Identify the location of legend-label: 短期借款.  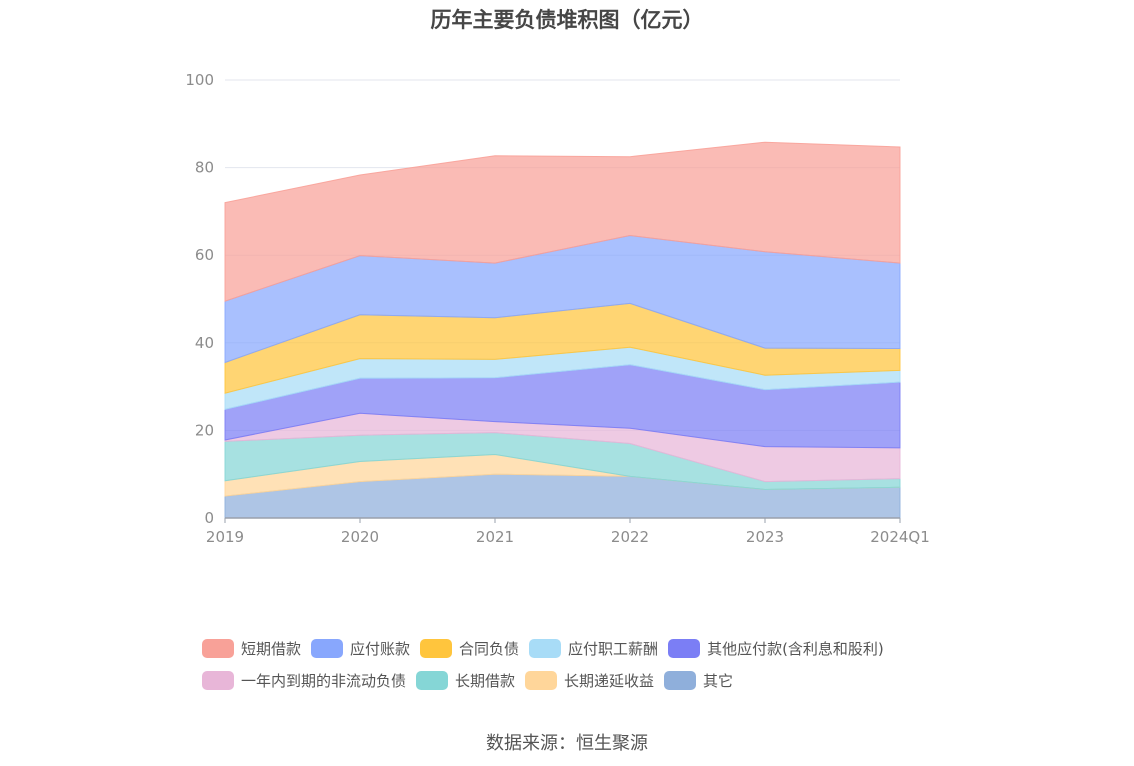
(271, 648).